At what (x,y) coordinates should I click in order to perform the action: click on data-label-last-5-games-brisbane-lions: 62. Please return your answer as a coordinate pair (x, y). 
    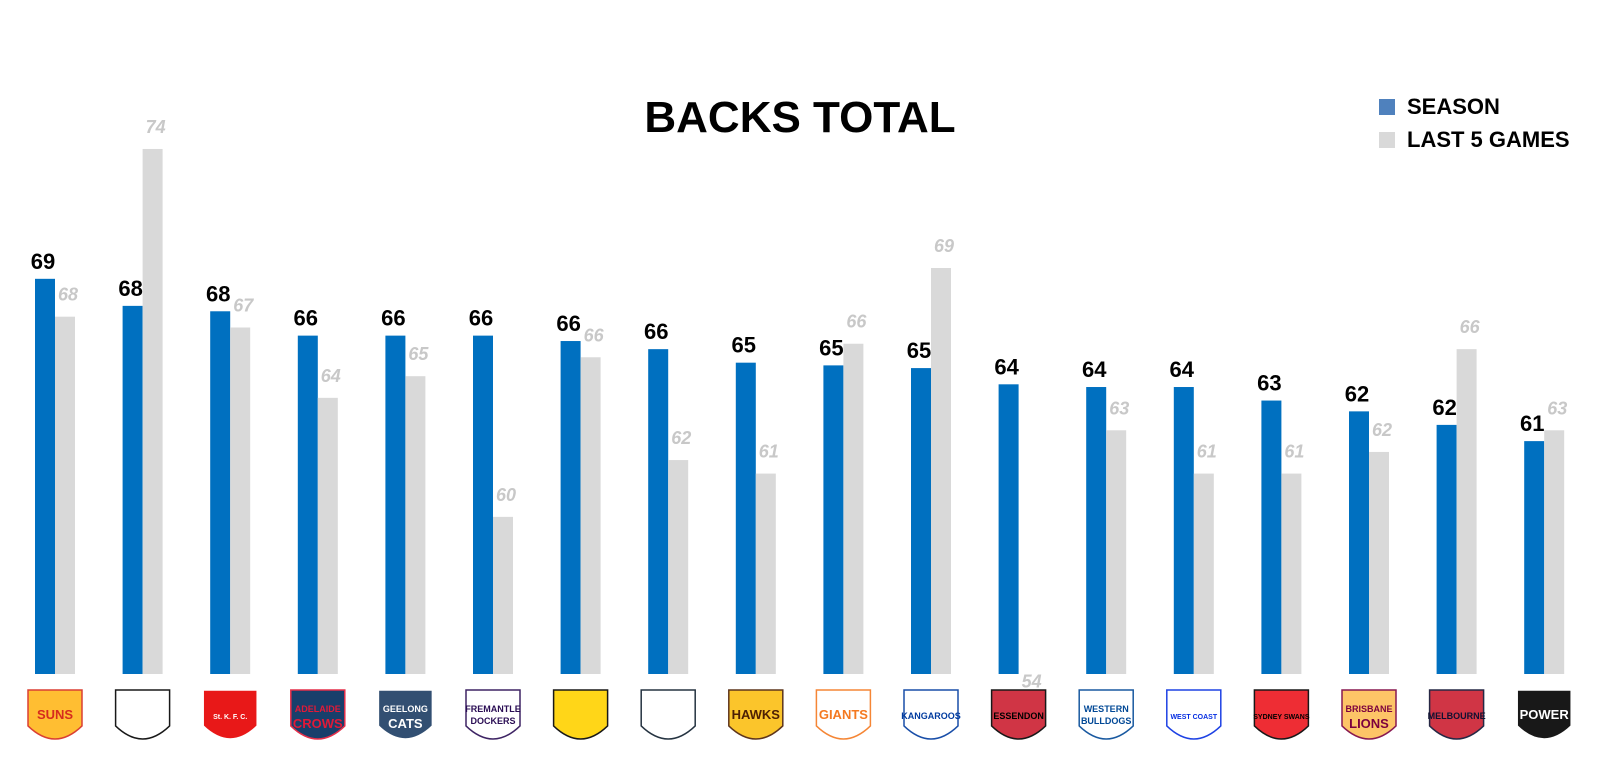
    Looking at the image, I should click on (1382, 430).